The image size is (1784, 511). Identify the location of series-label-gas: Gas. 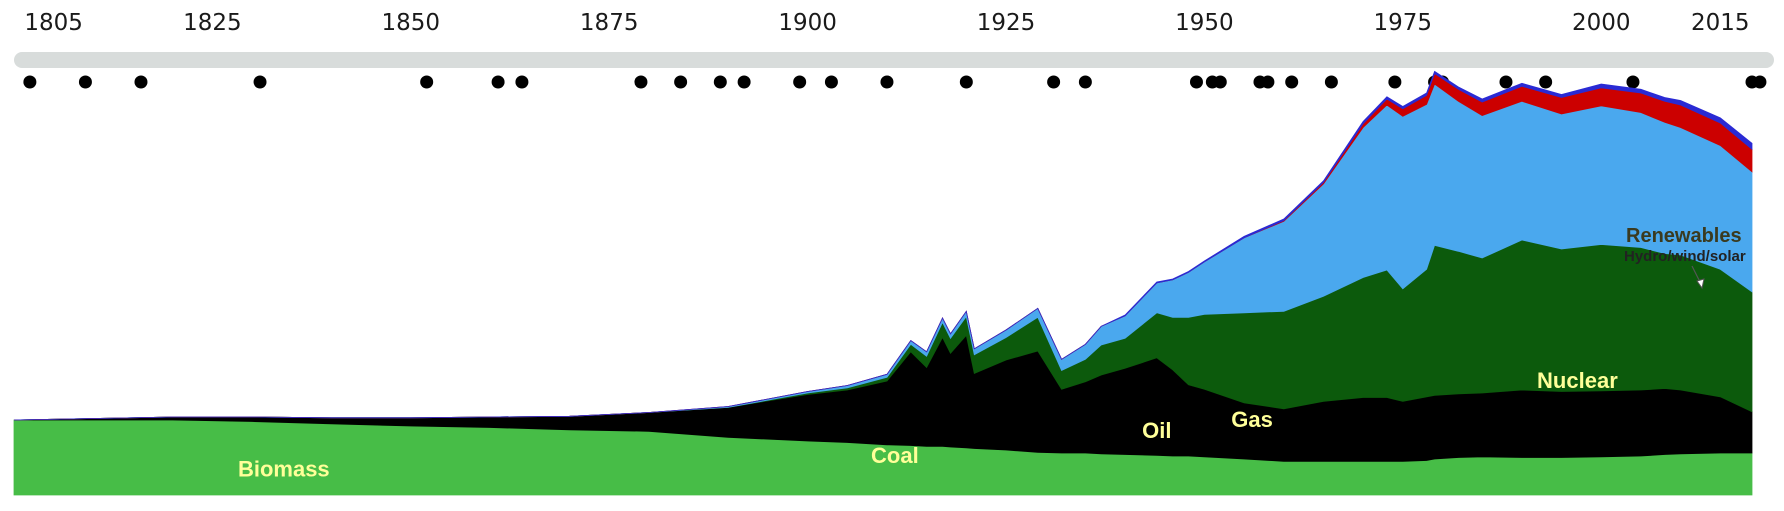
(1252, 419).